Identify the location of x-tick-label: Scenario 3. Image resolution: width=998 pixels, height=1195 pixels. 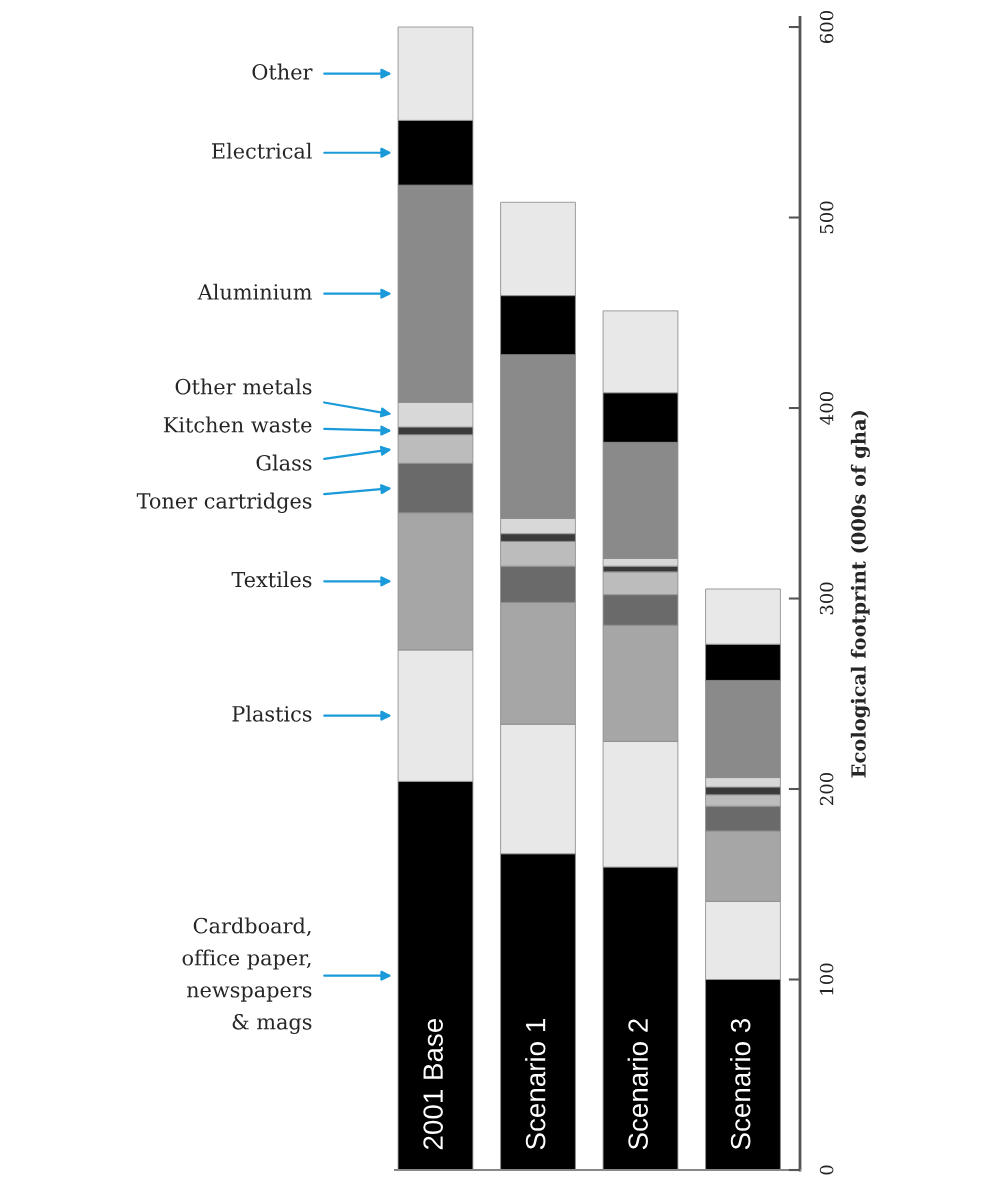
(740, 1084).